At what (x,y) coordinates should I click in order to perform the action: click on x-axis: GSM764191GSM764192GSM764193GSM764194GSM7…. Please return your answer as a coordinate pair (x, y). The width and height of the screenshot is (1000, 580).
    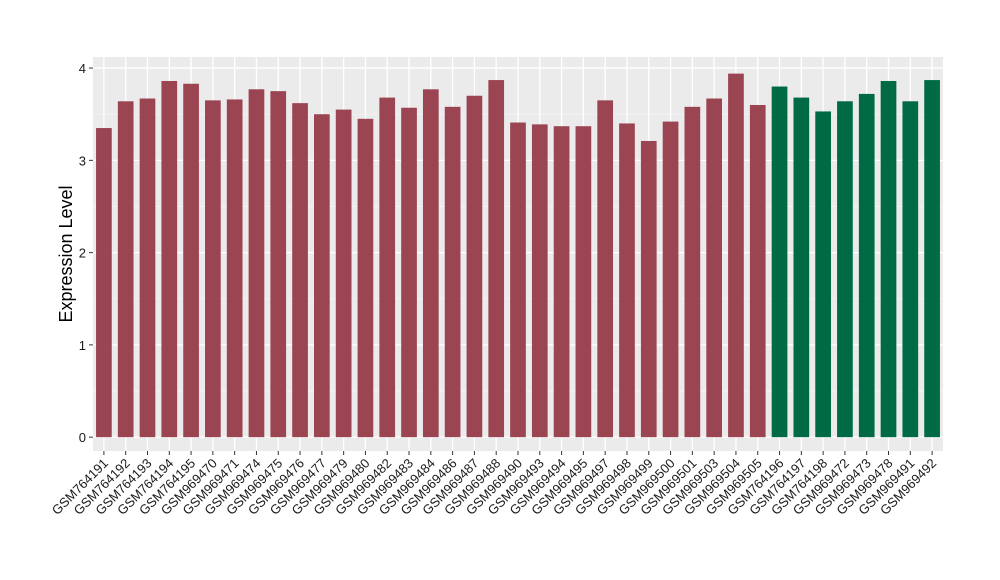
    Looking at the image, I should click on (494, 484).